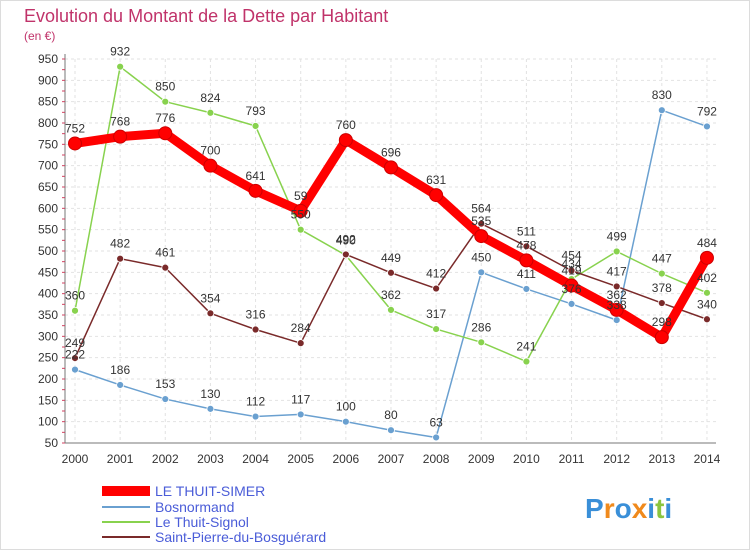  What do you see at coordinates (48, 80) in the screenshot?
I see `y-tick-label: 900` at bounding box center [48, 80].